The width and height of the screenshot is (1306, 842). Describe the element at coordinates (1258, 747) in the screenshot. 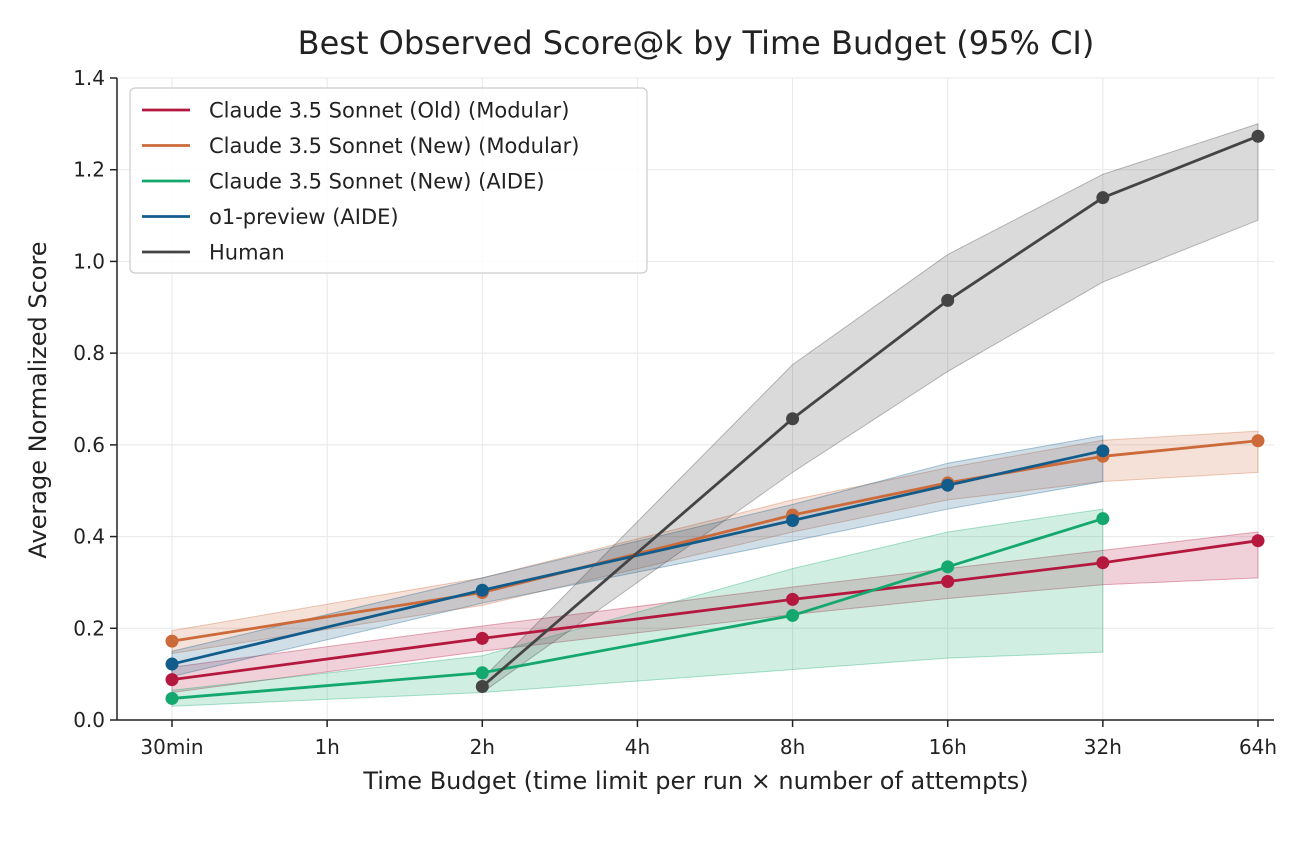

I see `x-tick-label: 64h` at that location.